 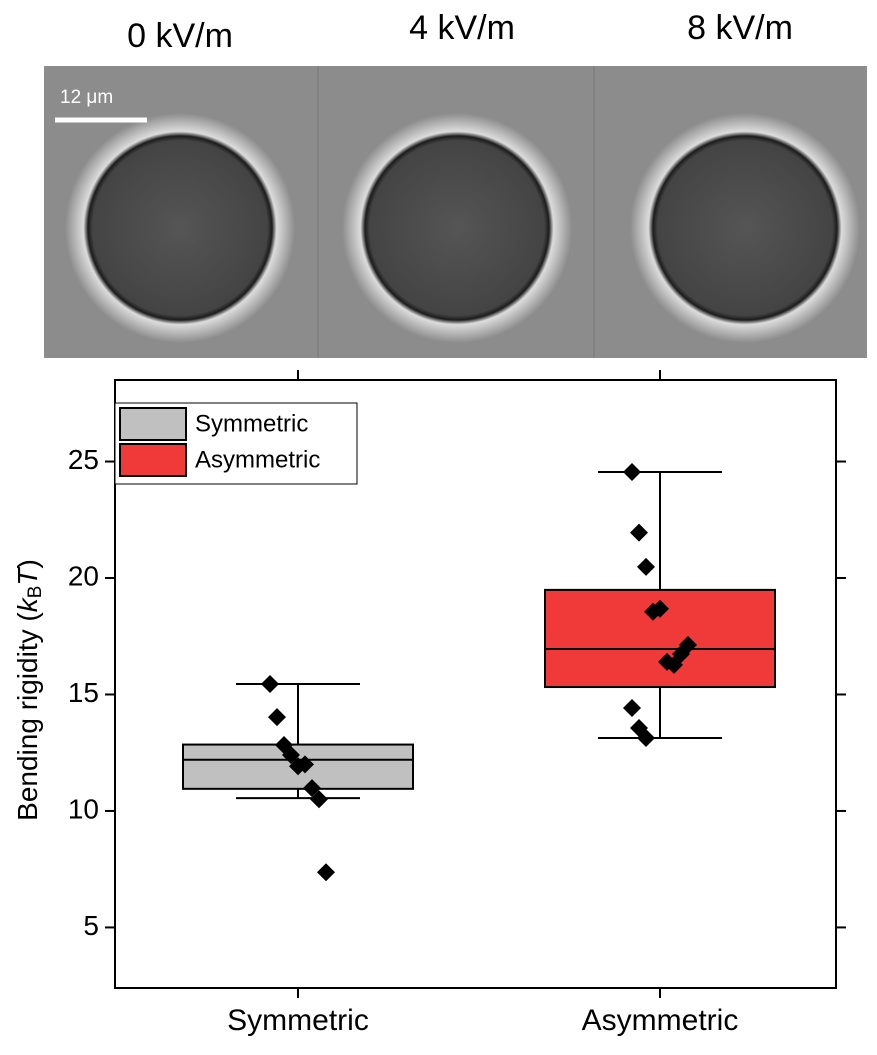 What do you see at coordinates (27, 576) in the screenshot?
I see `y-axis-label-part: T` at bounding box center [27, 576].